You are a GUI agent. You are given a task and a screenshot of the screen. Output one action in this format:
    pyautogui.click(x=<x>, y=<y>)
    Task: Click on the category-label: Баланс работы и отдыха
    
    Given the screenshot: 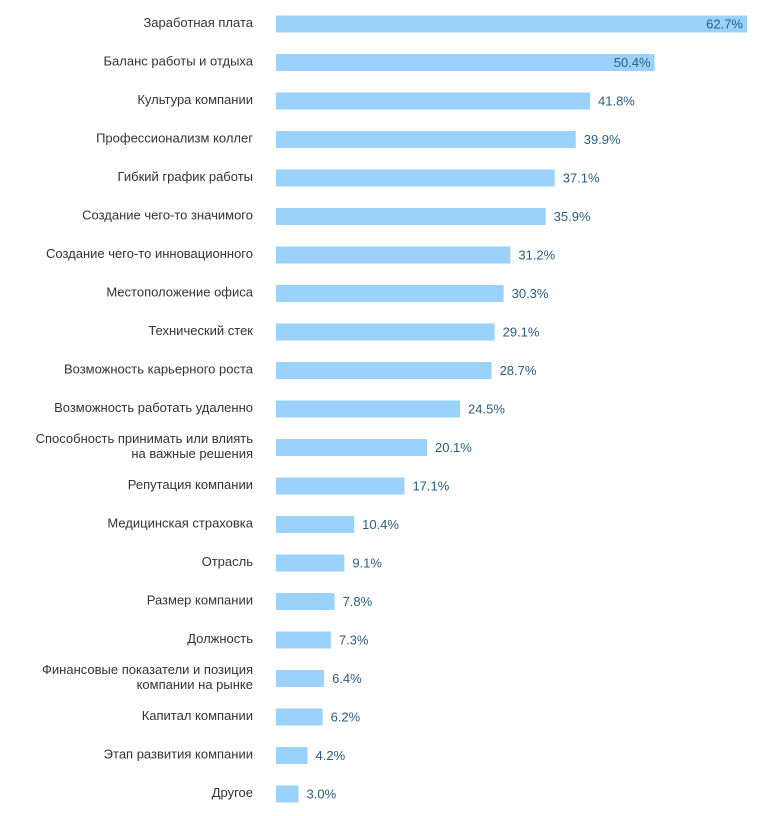 What is the action you would take?
    pyautogui.click(x=179, y=61)
    